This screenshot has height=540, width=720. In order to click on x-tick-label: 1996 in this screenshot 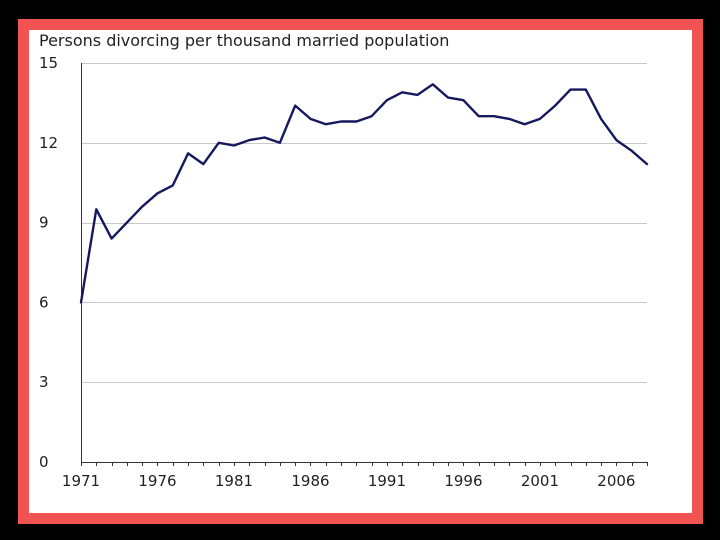, I will do `click(463, 481)`.